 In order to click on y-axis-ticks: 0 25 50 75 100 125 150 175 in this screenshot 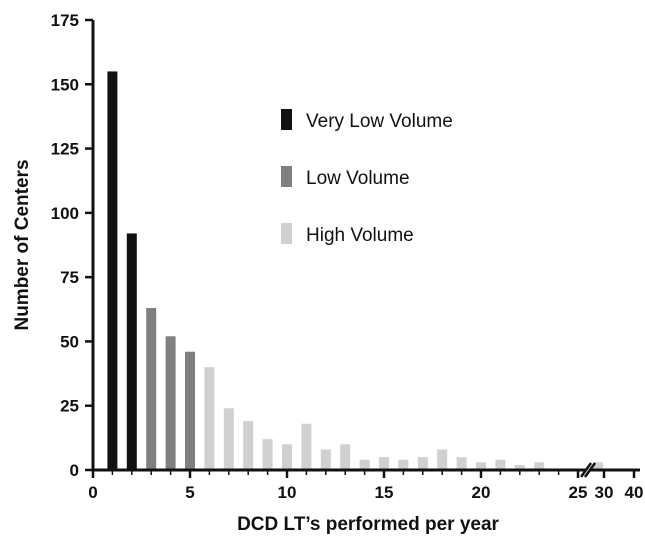, I will do `click(72, 245)`.